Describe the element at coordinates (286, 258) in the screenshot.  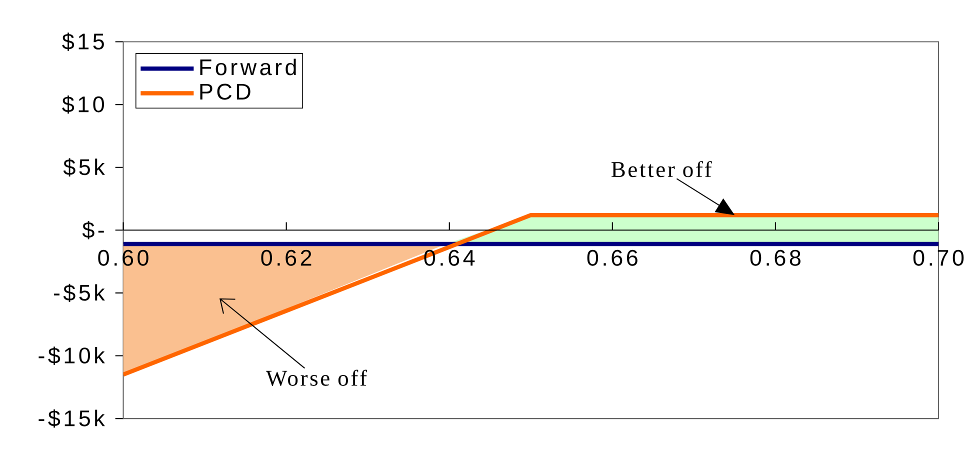
I see `x-tick-label: 0.62` at that location.